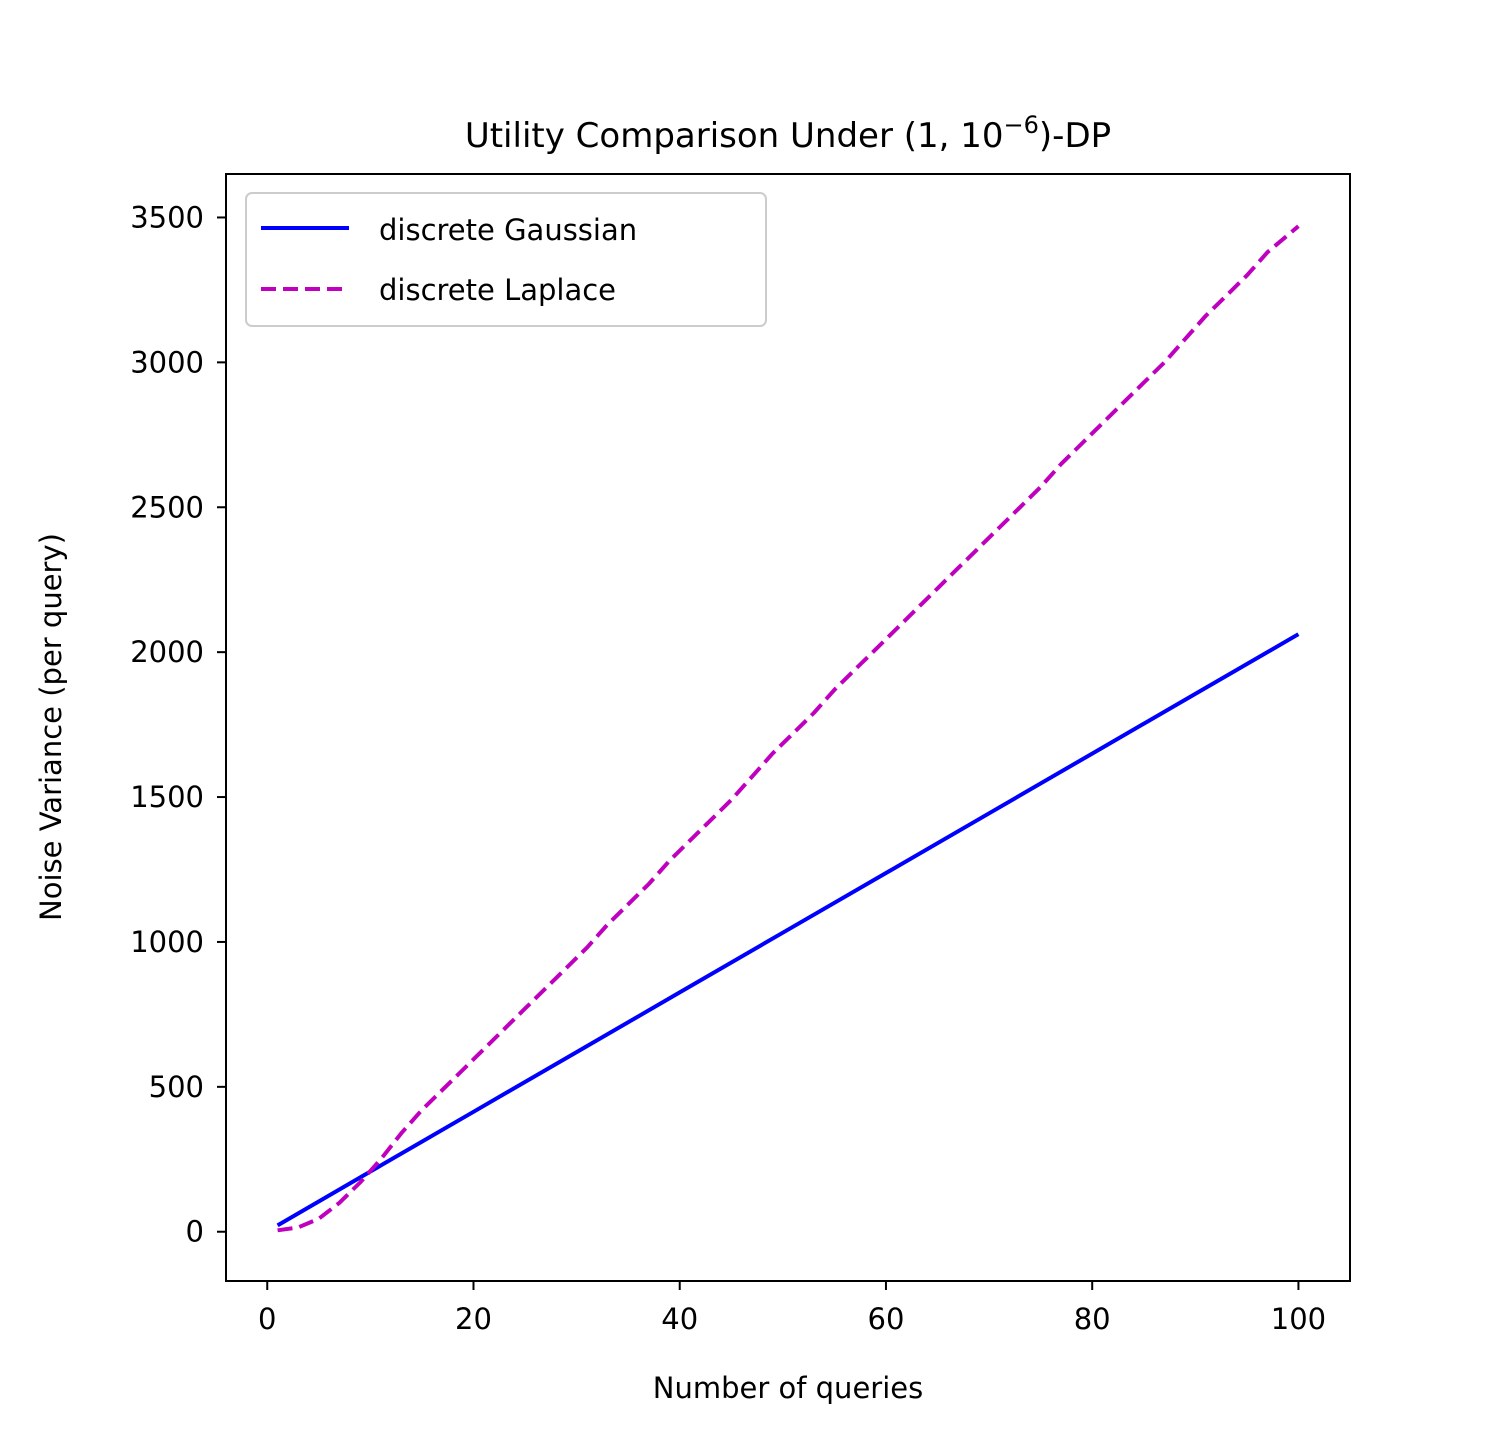  I want to click on chart-title: Utility Comparison Under (1, 10−6)-DP, so click(788, 133).